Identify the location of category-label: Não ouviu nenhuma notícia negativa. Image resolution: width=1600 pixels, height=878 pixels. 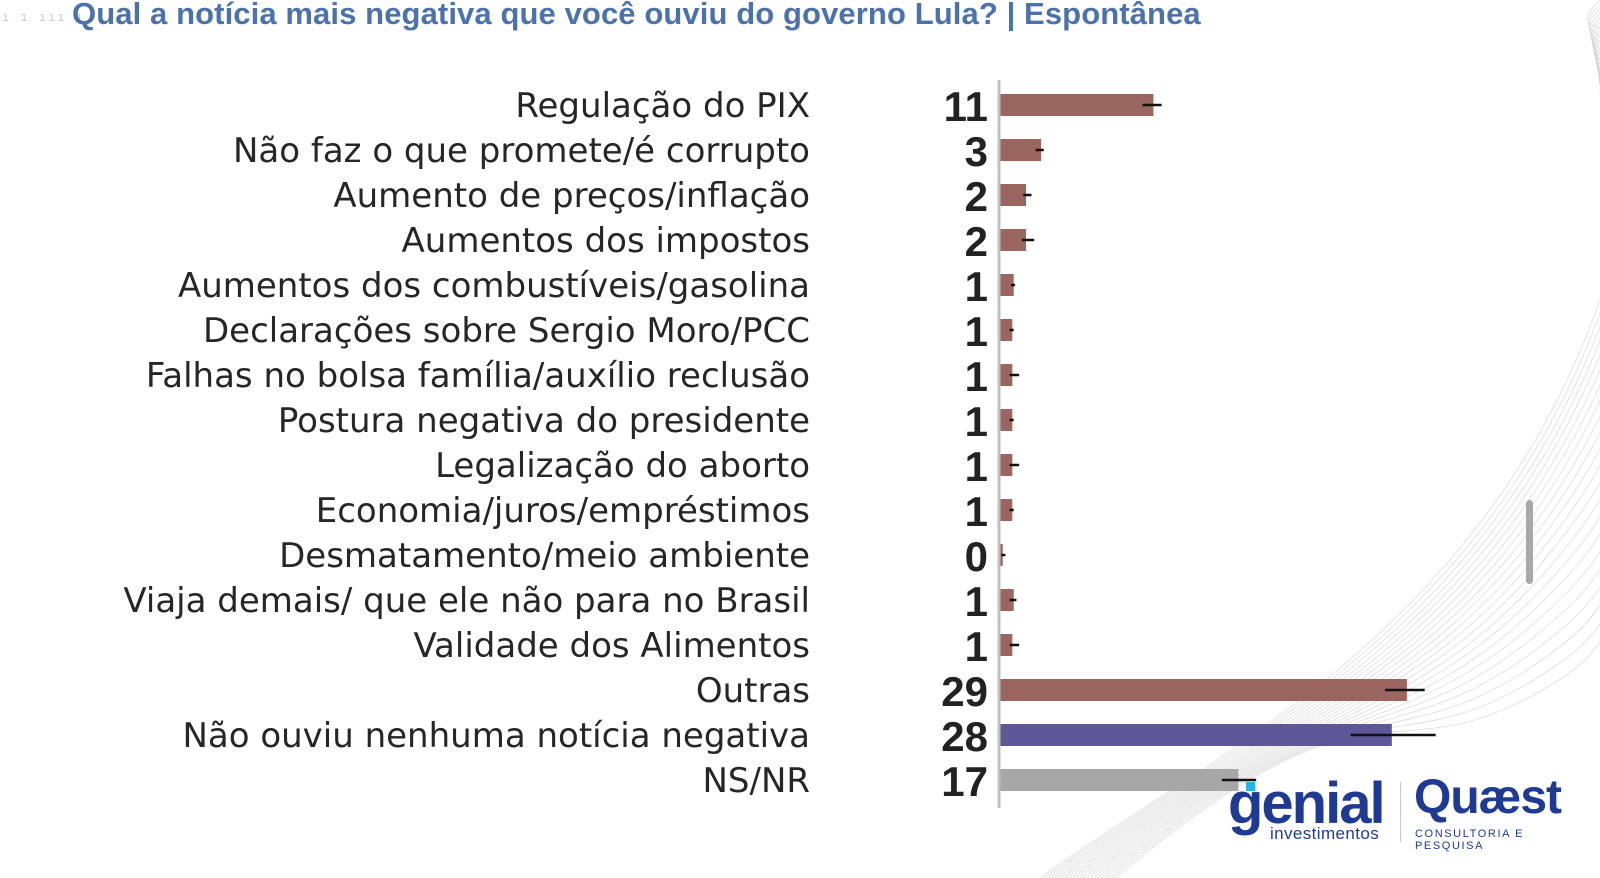
(496, 736).